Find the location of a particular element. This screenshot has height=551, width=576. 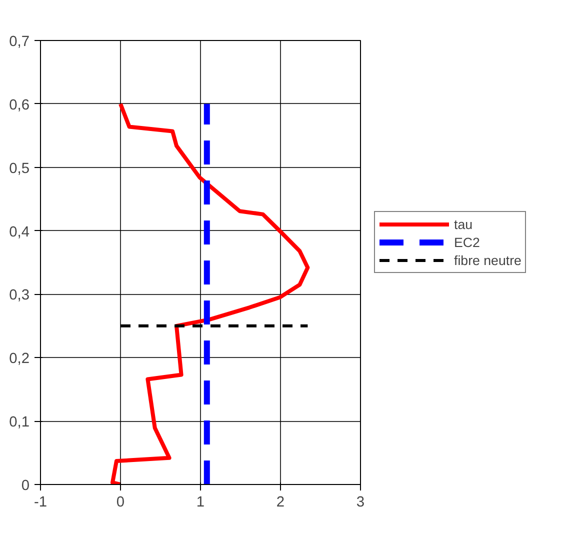

x-tick-label: 0 is located at coordinates (120, 502).